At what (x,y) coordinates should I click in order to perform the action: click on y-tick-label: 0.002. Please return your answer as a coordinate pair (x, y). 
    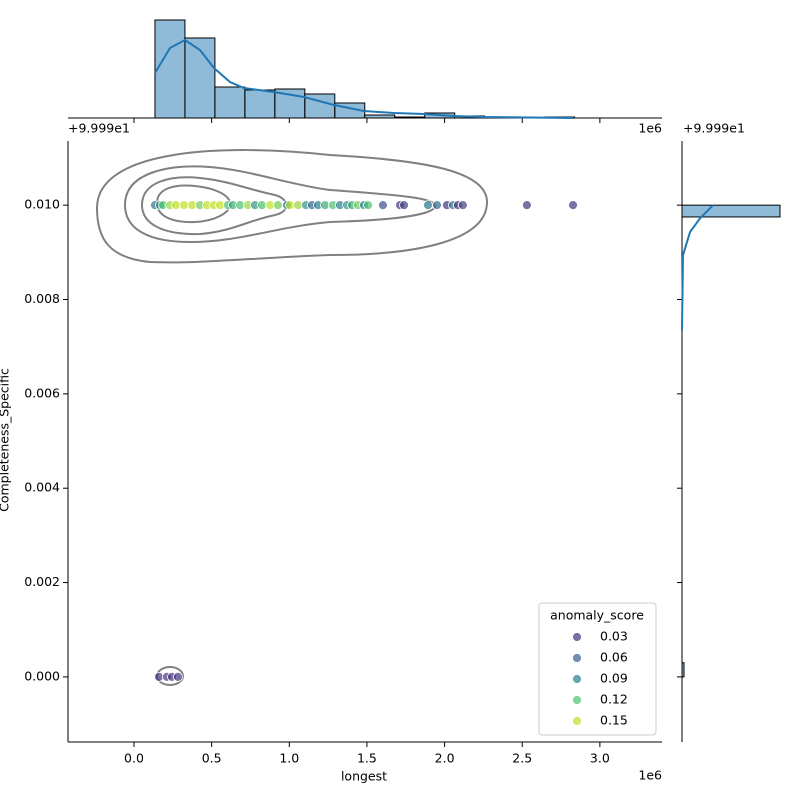
    Looking at the image, I should click on (42, 581).